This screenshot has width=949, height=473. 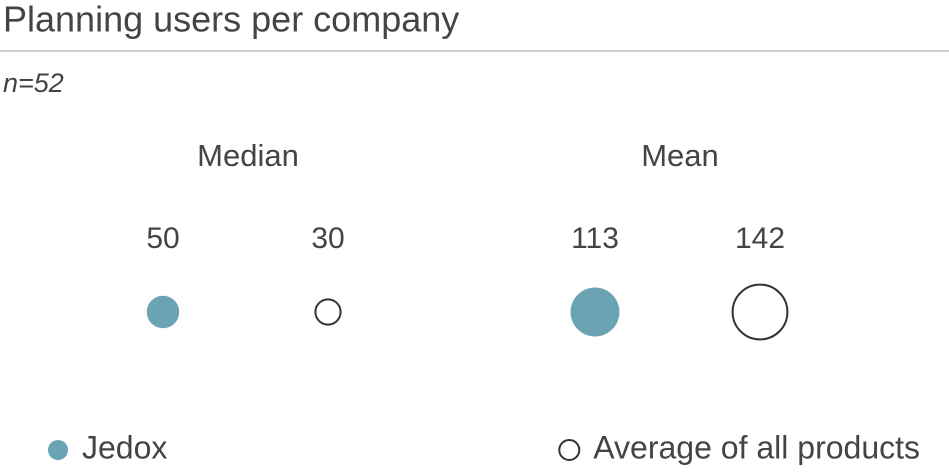 I want to click on category-label: Median, so click(x=248, y=155).